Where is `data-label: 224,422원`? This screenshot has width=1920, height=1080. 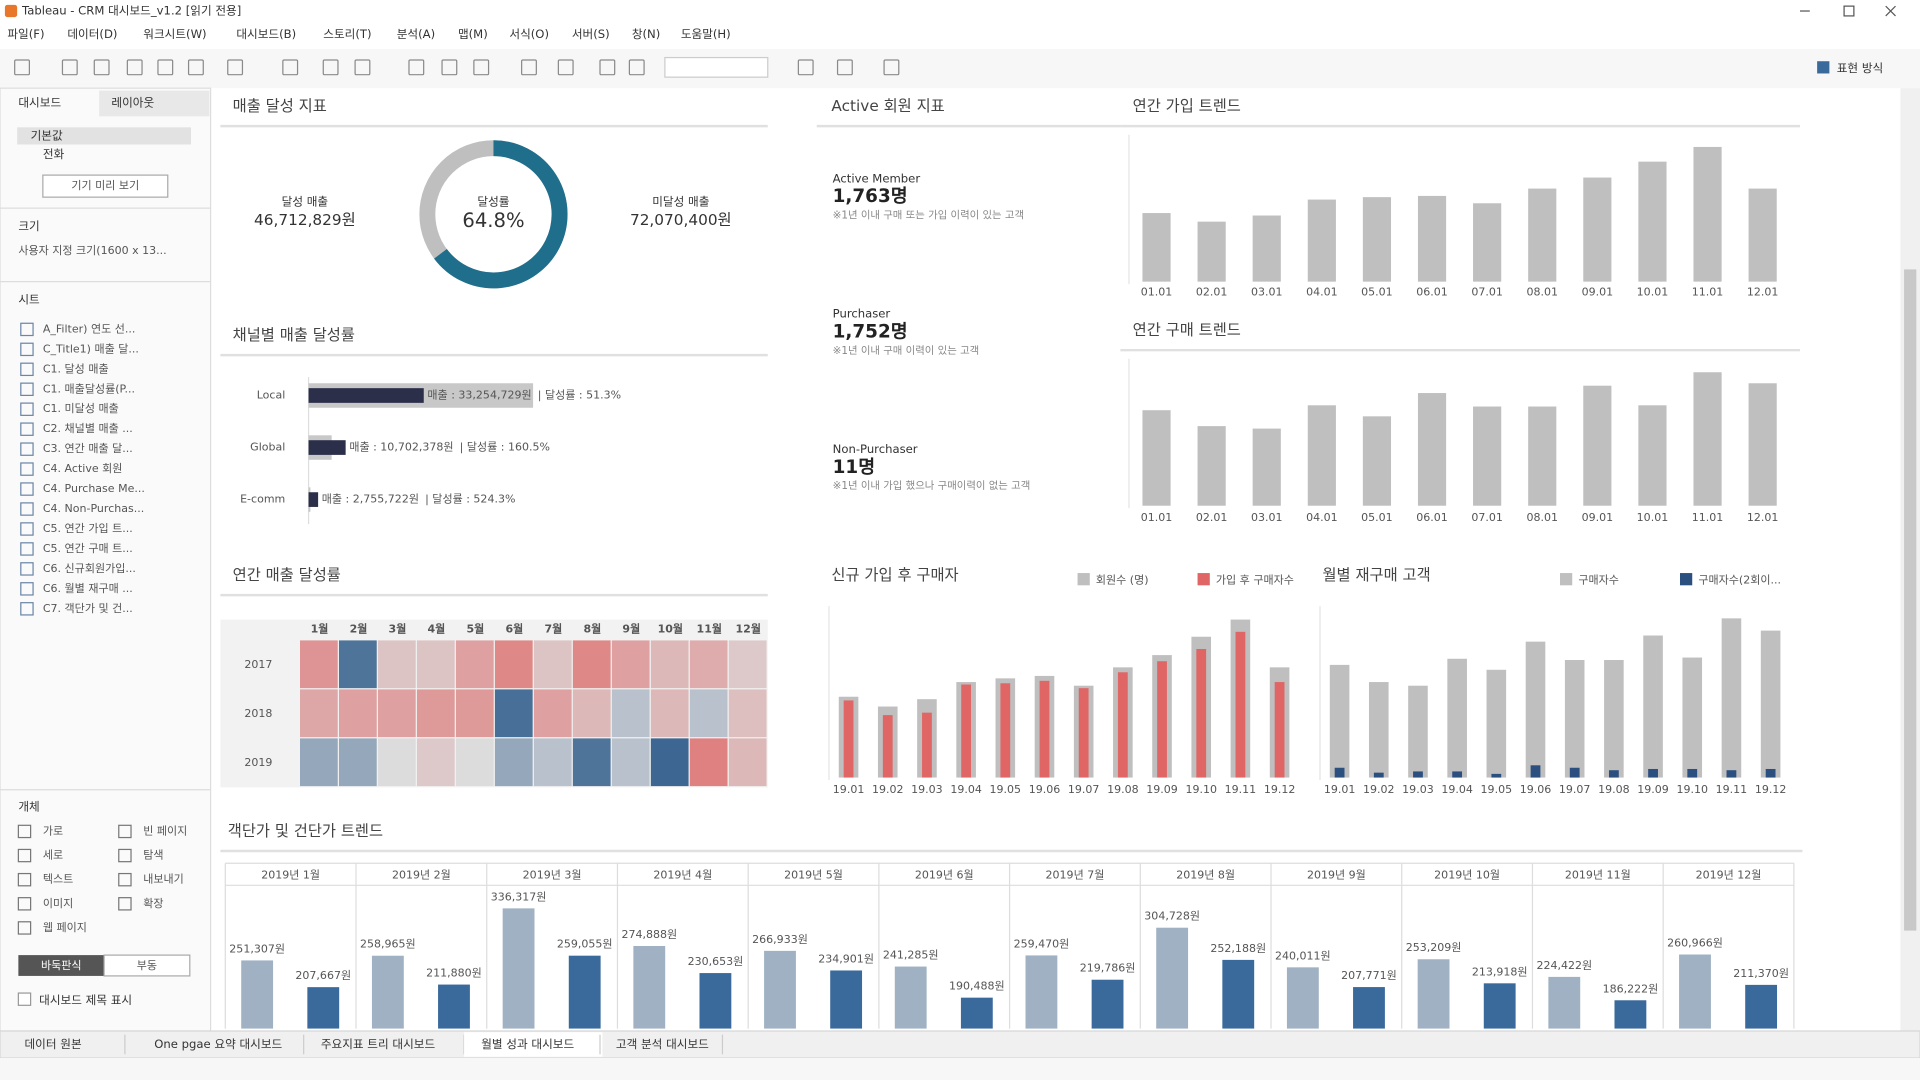 data-label: 224,422원 is located at coordinates (1564, 965).